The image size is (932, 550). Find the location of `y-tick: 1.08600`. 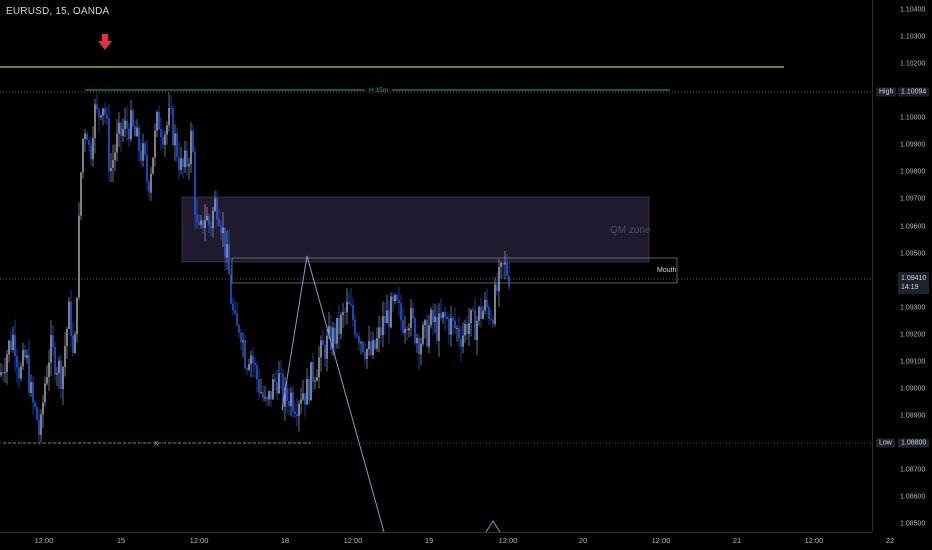

y-tick: 1.08600 is located at coordinates (913, 497).